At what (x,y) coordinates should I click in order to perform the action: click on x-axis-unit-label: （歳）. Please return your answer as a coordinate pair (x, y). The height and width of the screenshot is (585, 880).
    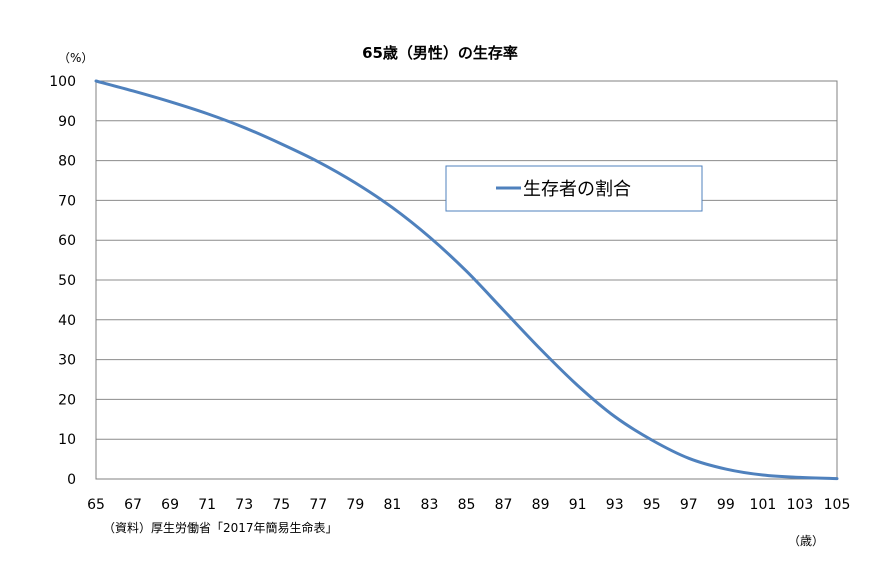
    Looking at the image, I should click on (806, 541).